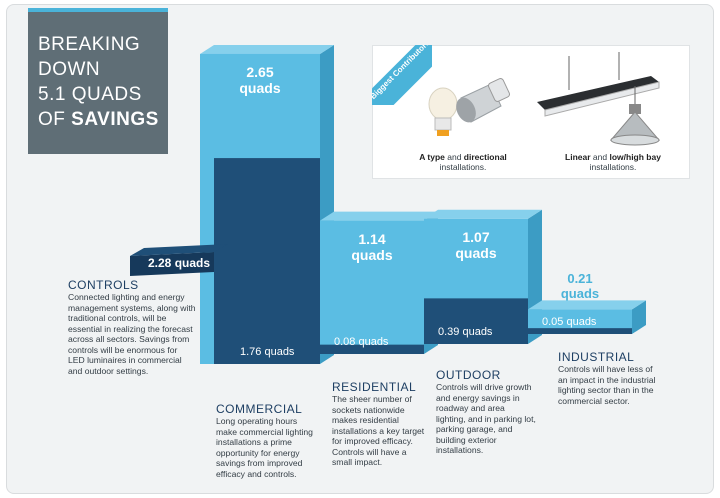 Image resolution: width=720 pixels, height=498 pixels. I want to click on industrial-title: INDUSTRIAL, so click(596, 357).